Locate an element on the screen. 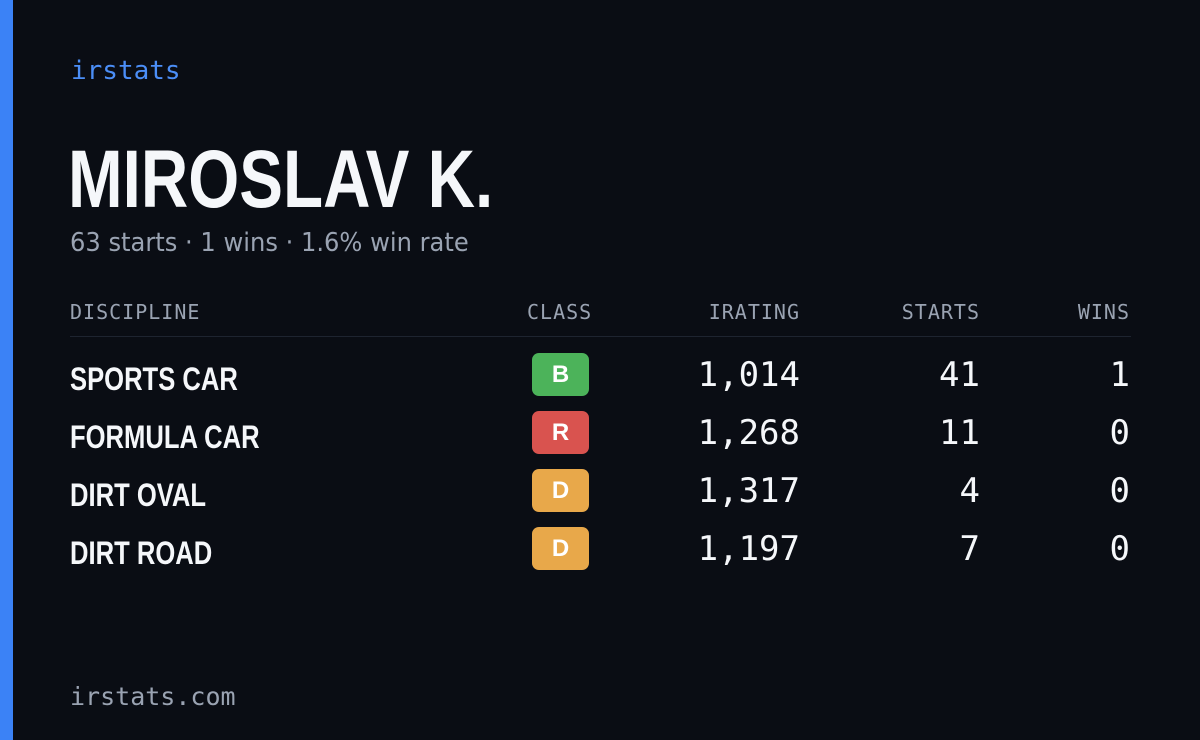 The width and height of the screenshot is (1200, 740). irating-value: 1,268 is located at coordinates (748, 433).